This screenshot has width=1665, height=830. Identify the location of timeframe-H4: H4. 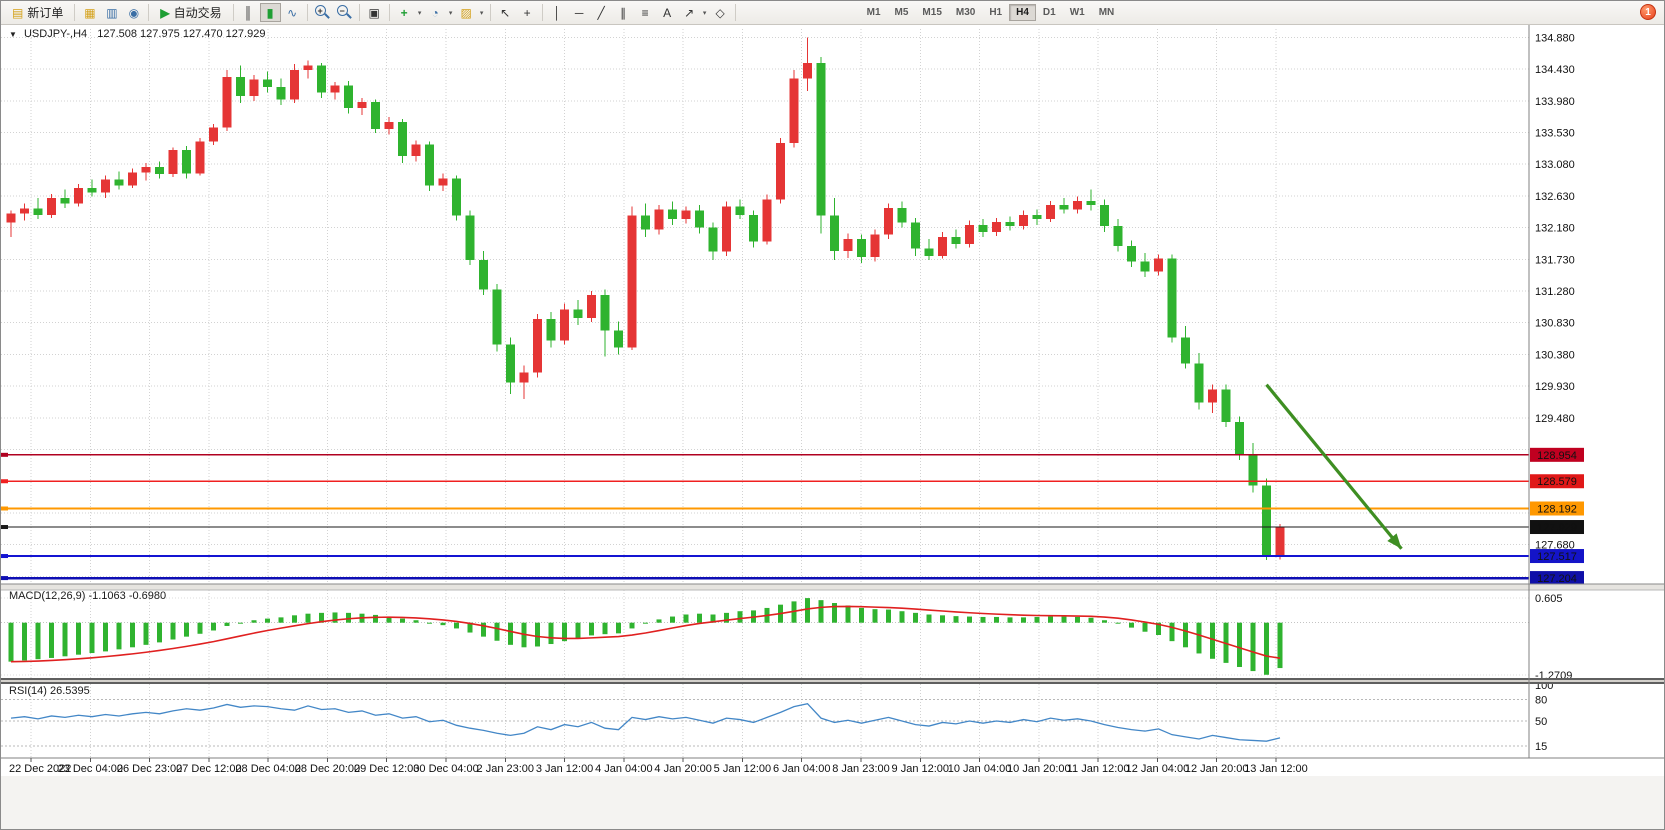
(1022, 12).